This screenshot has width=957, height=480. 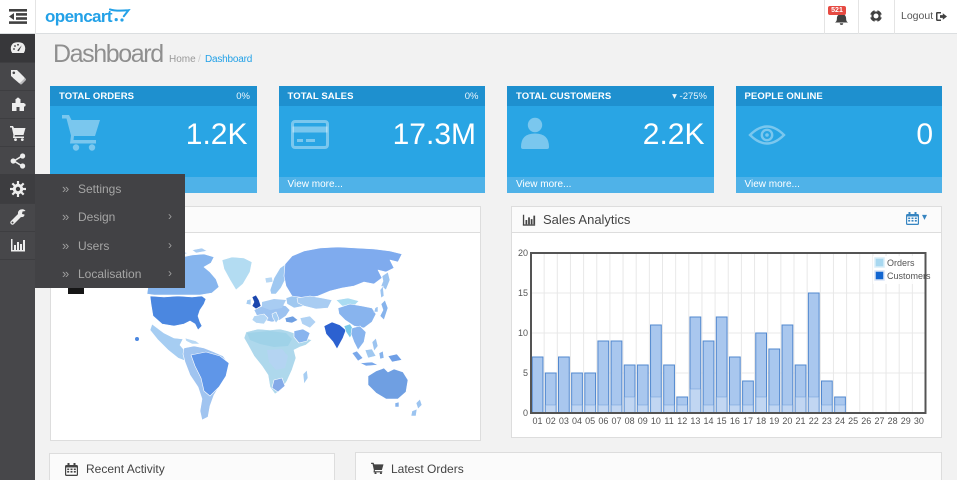 What do you see at coordinates (577, 421) in the screenshot?
I see `svg-text: 04` at bounding box center [577, 421].